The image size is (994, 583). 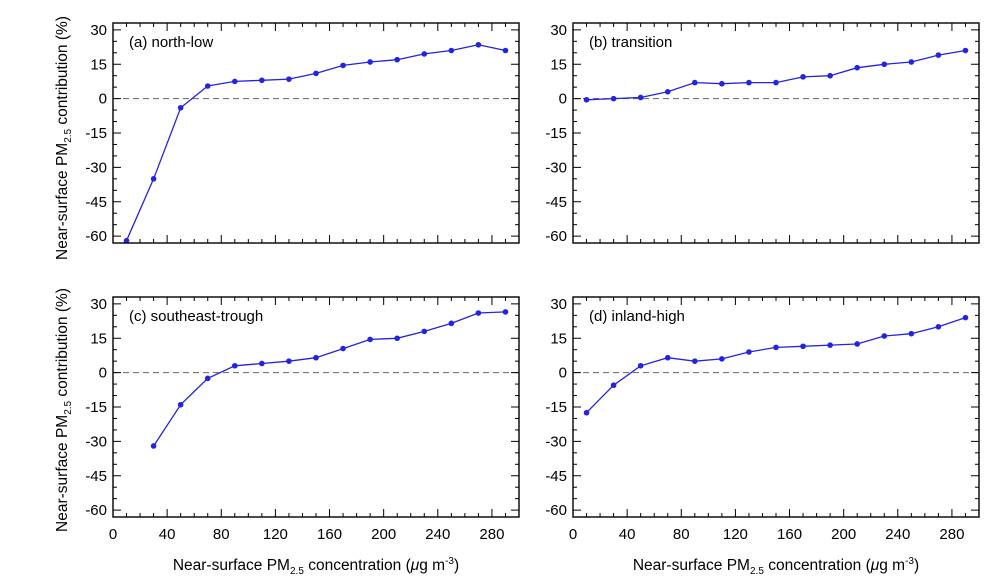 I want to click on x-tick-label: 40, so click(x=167, y=534).